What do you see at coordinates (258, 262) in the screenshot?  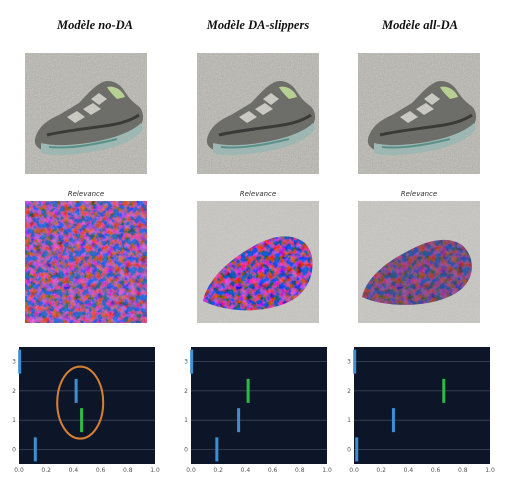 I see `relevance-map-da-slippers` at bounding box center [258, 262].